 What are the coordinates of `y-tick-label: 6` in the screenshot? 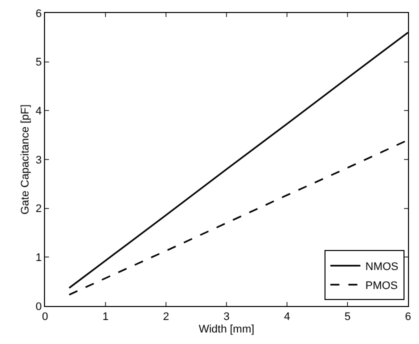 It's located at (39, 14).